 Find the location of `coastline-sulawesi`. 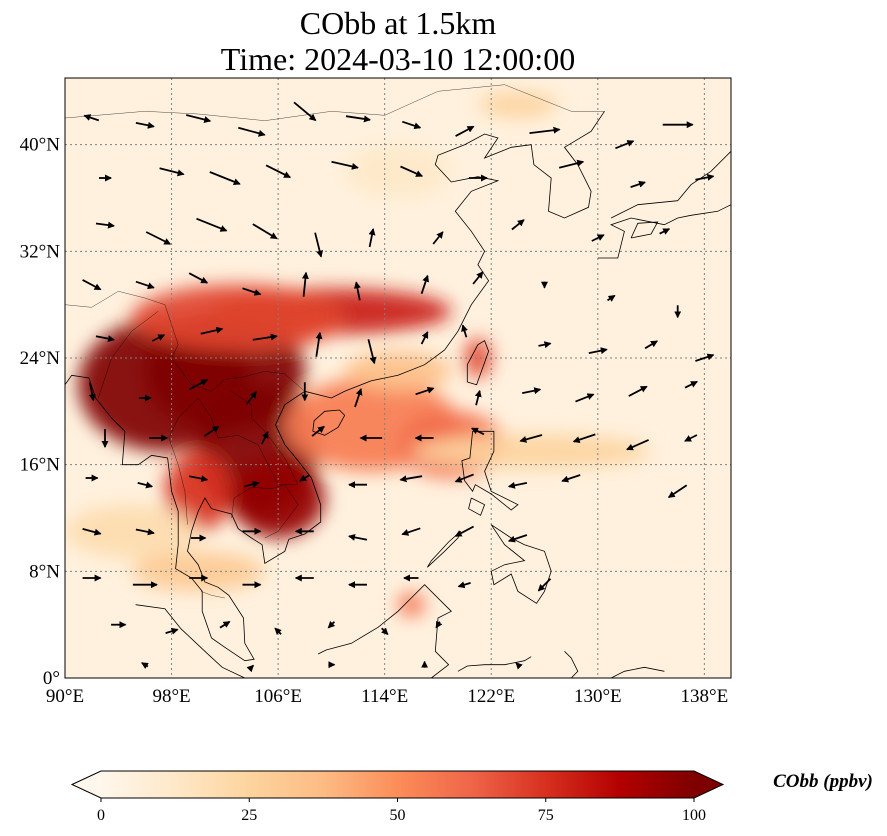

coastline-sulawesi is located at coordinates (494, 664).